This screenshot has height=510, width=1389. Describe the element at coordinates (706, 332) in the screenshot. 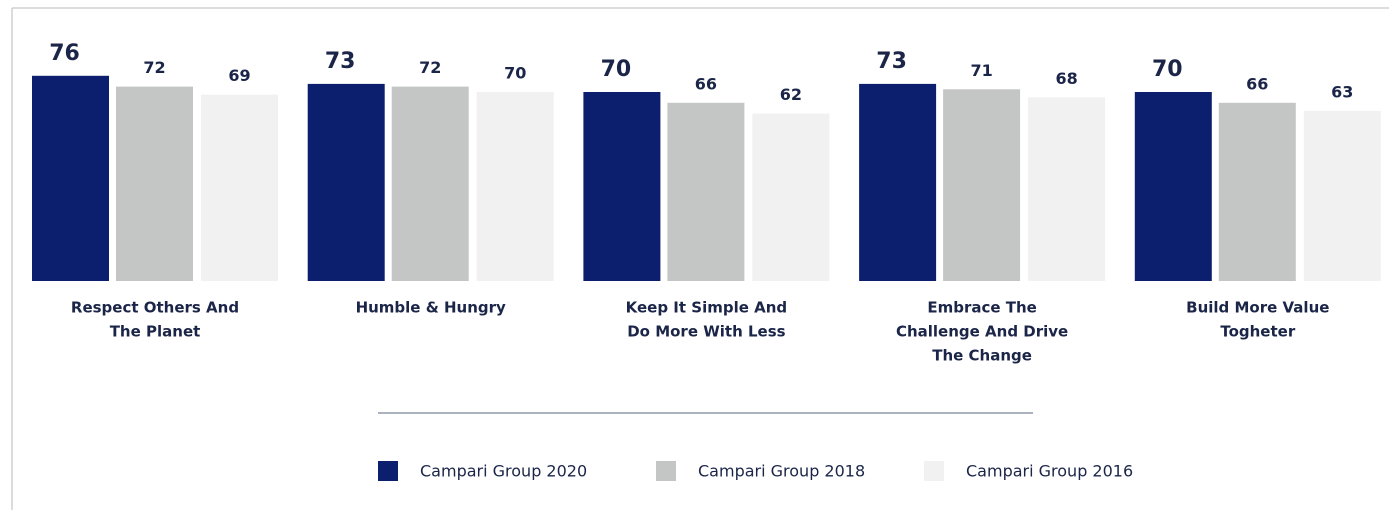

I see `category-label: Do More With Less` at that location.